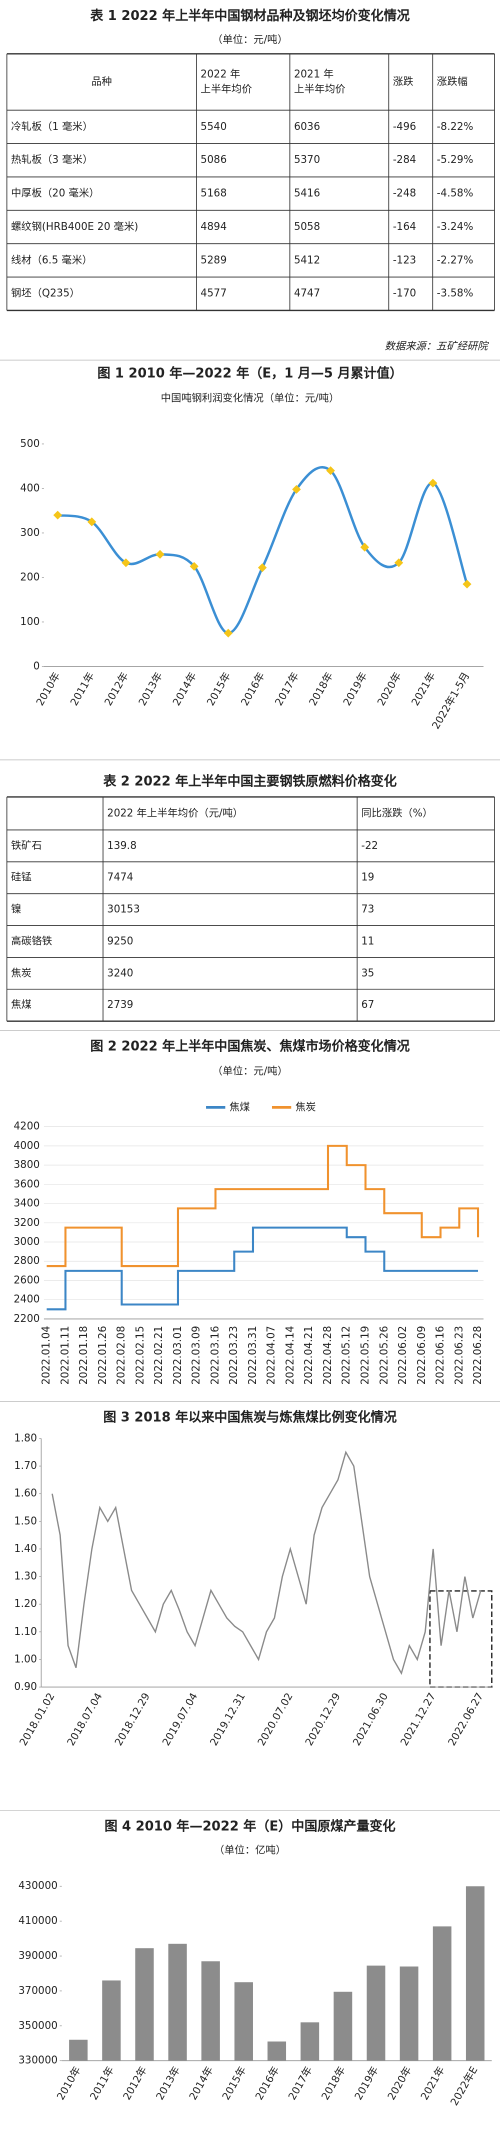  Describe the element at coordinates (478, 1355) in the screenshot. I see `x-tick-label: 2022.06.28` at that location.